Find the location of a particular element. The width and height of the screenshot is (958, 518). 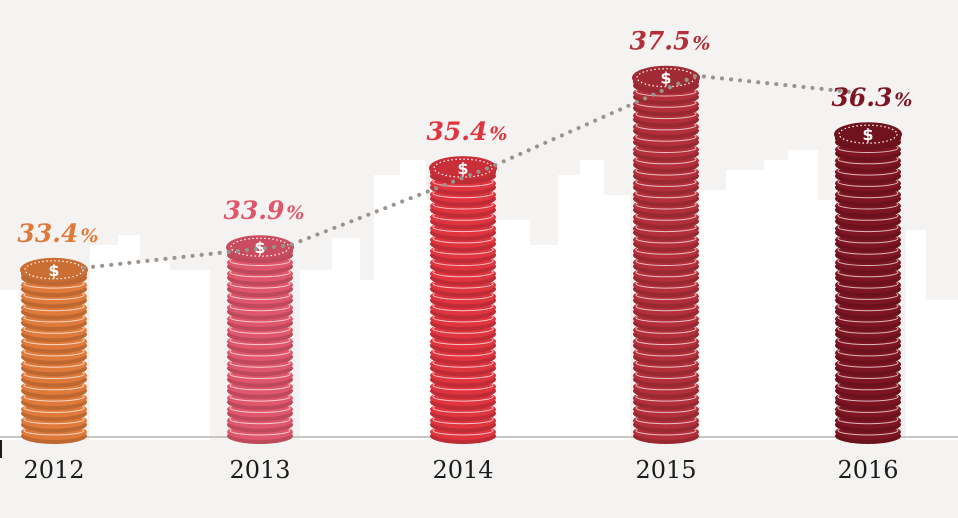

x-tick-labels: 2012 2013 2014 2015 2016 is located at coordinates (460, 470).